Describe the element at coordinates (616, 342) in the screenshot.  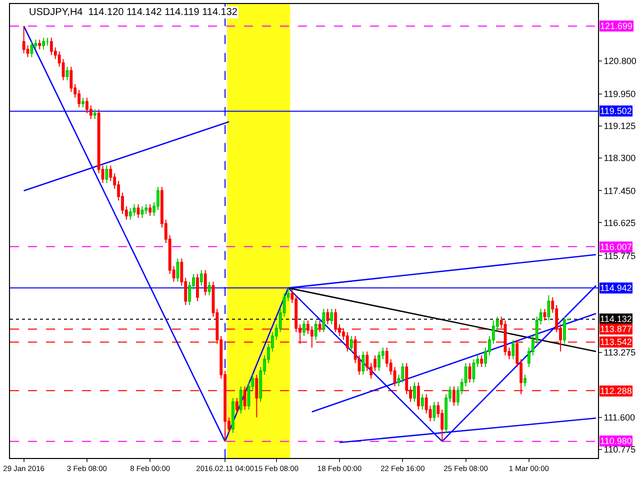
I see `ref-line-label: 113.542` at that location.